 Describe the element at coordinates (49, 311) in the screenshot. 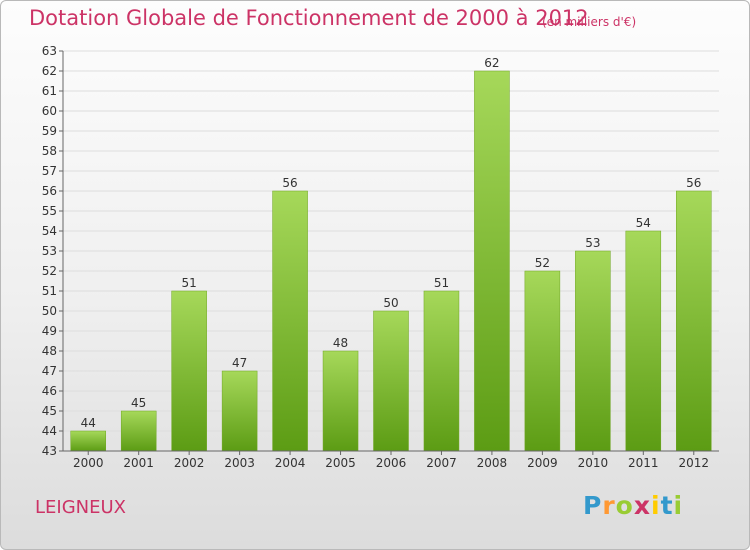

I see `y-tick-label: 50` at that location.